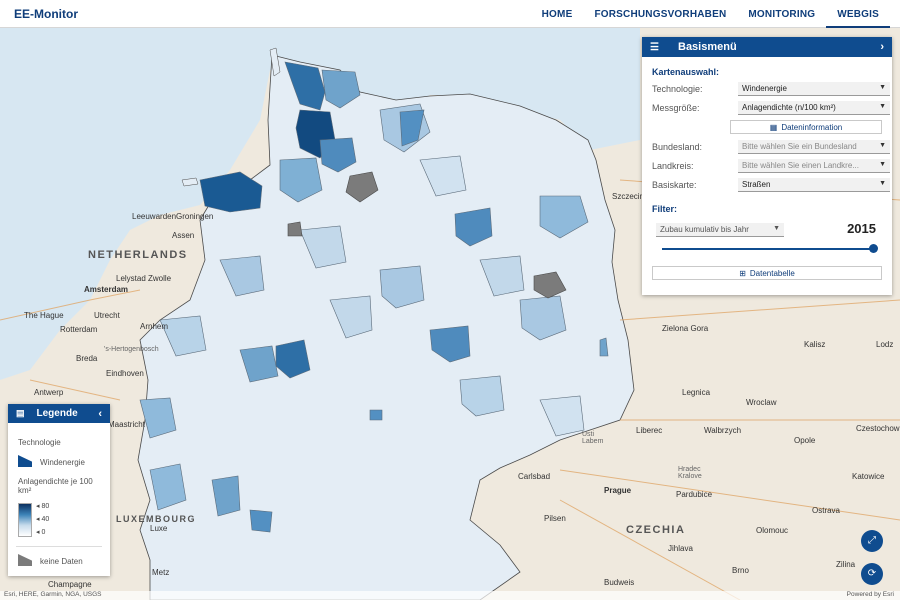 This screenshot has width=900, height=600. Describe the element at coordinates (805, 440) in the screenshot. I see `label-opole: Opole` at that location.